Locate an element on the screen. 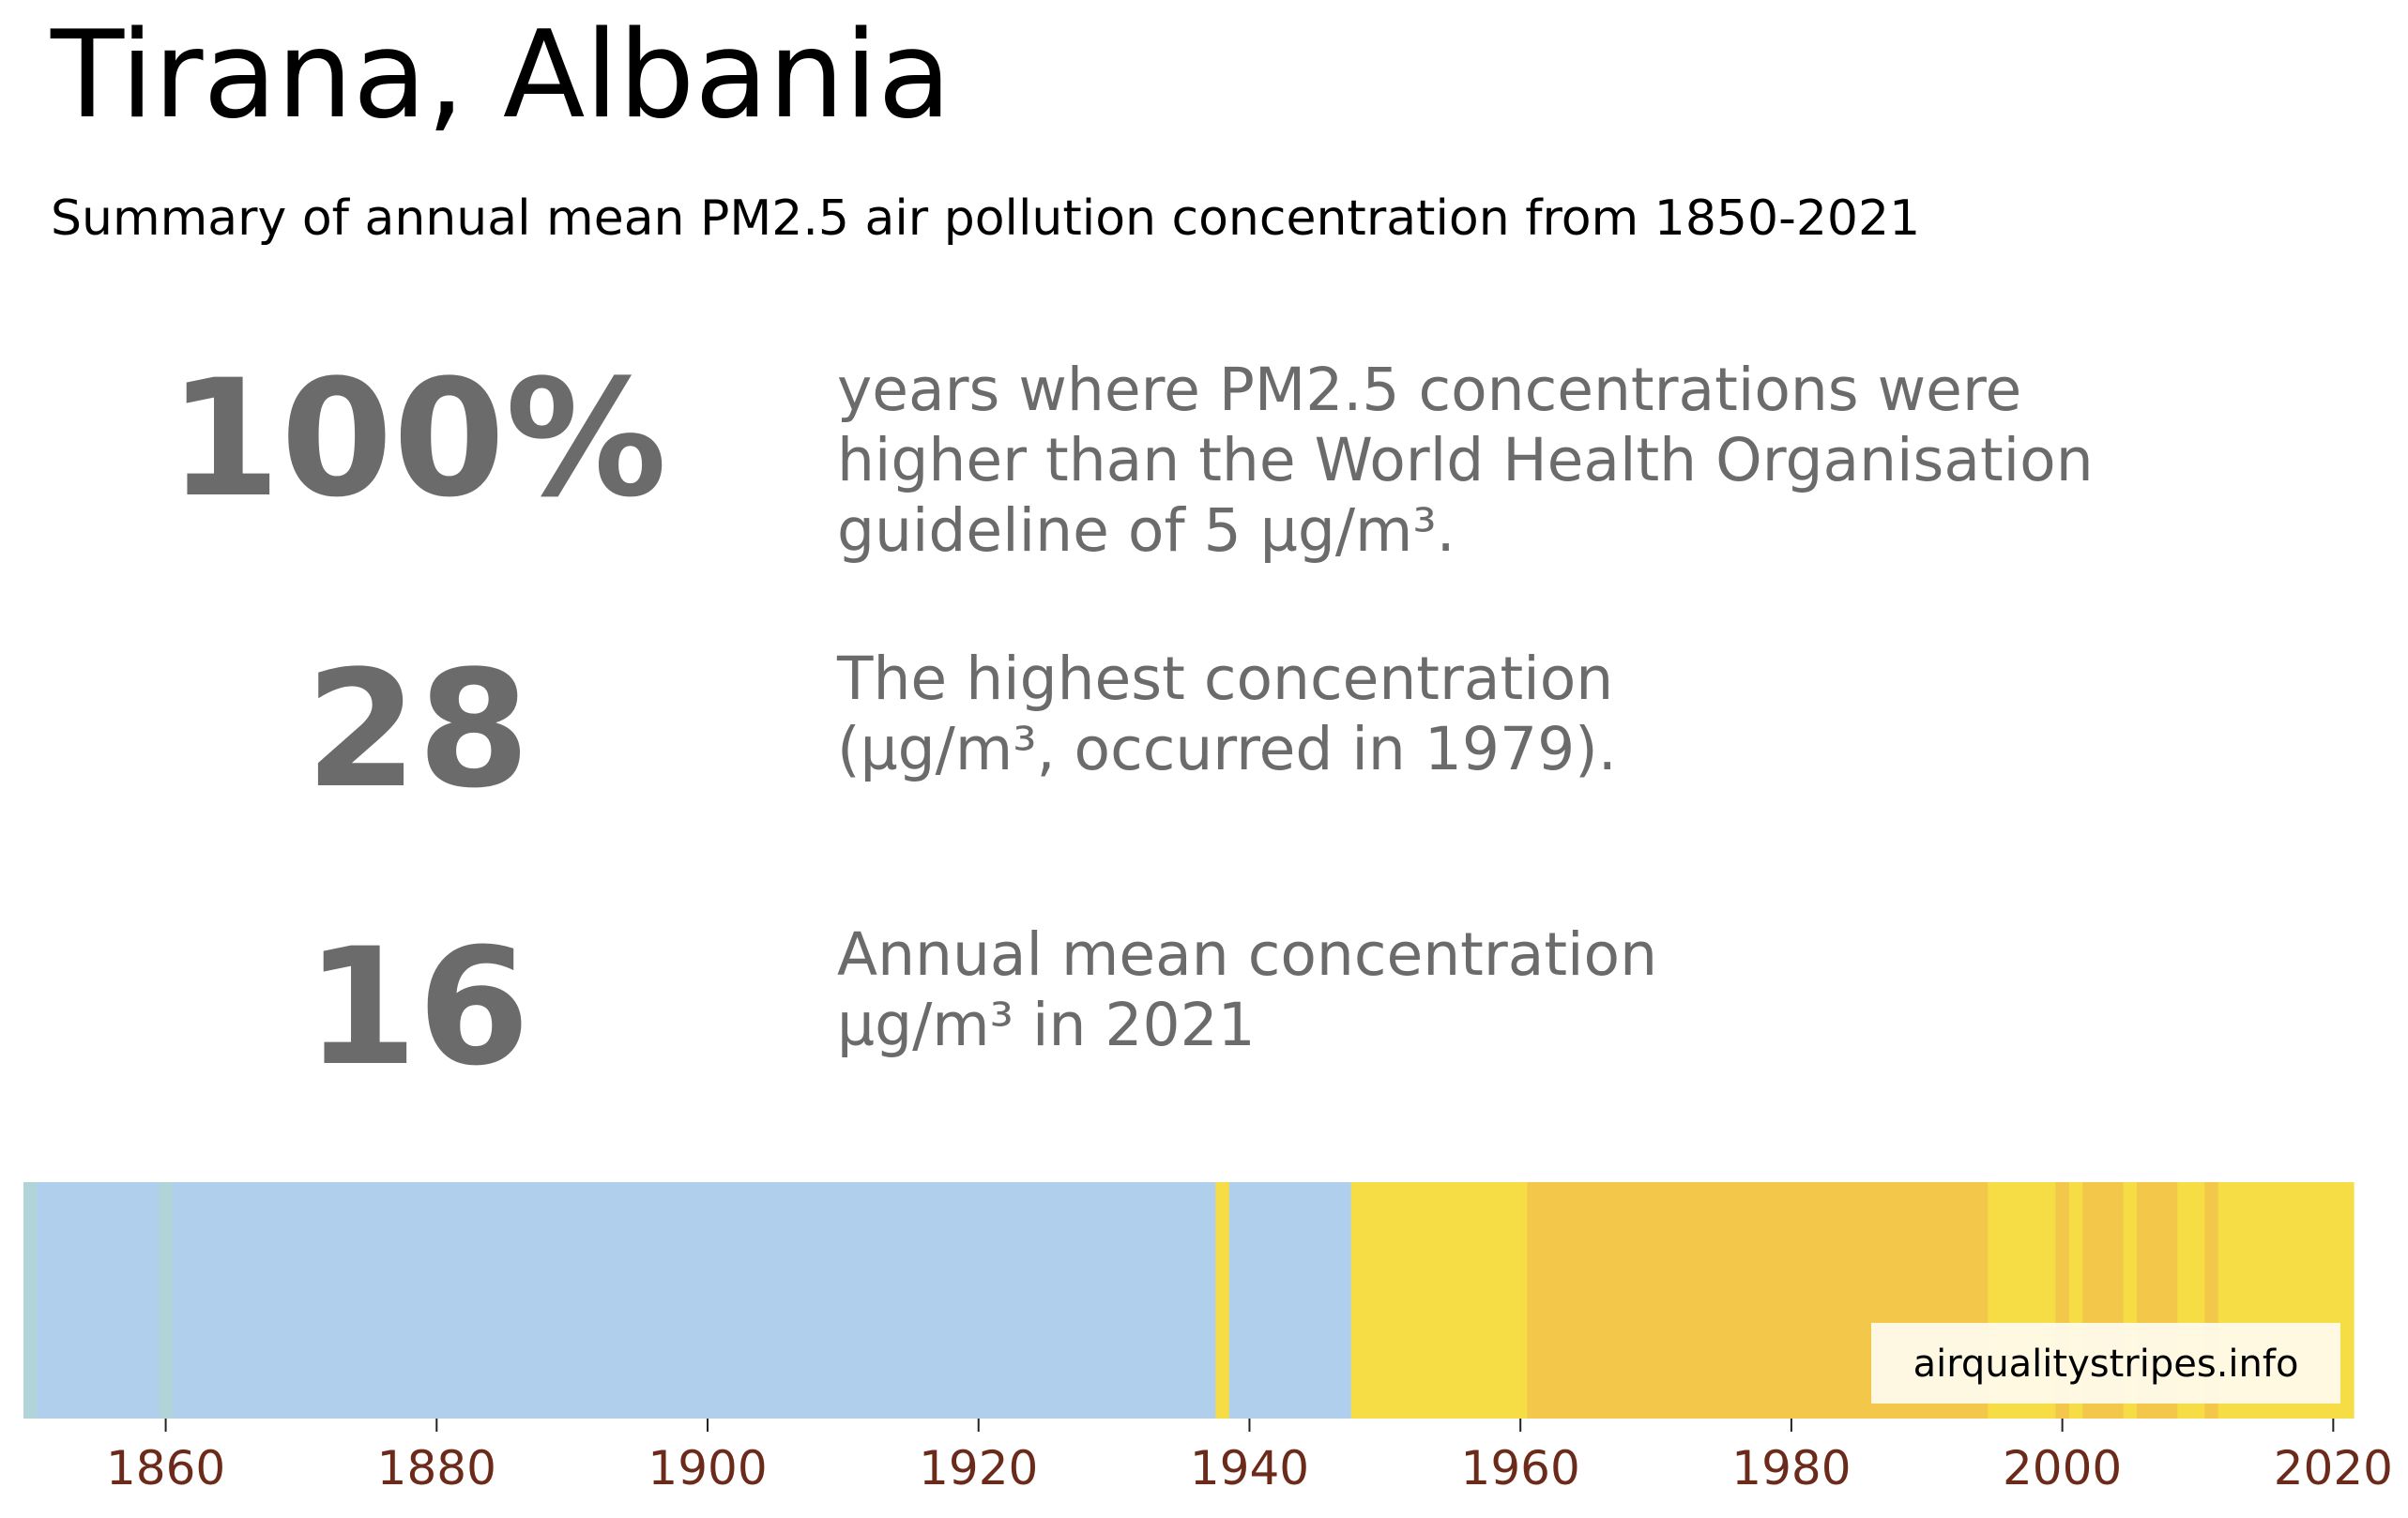 This screenshot has height=1518, width=2408. stat-value-percent-above-guideline: 100% is located at coordinates (417, 439).